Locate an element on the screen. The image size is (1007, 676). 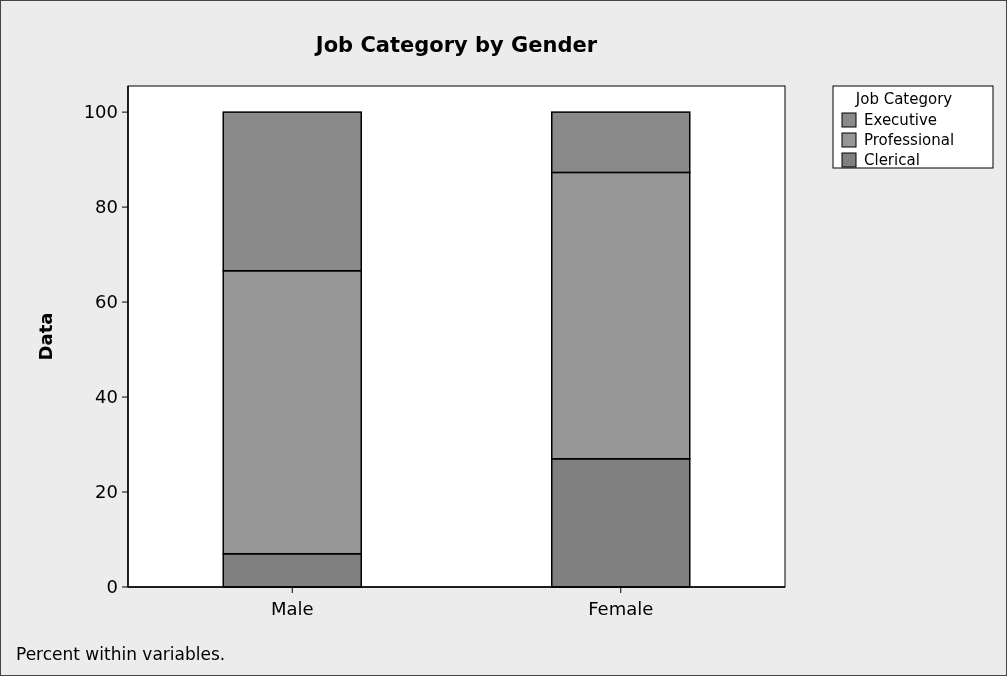
y-tick-label: 0 is located at coordinates (112, 587).